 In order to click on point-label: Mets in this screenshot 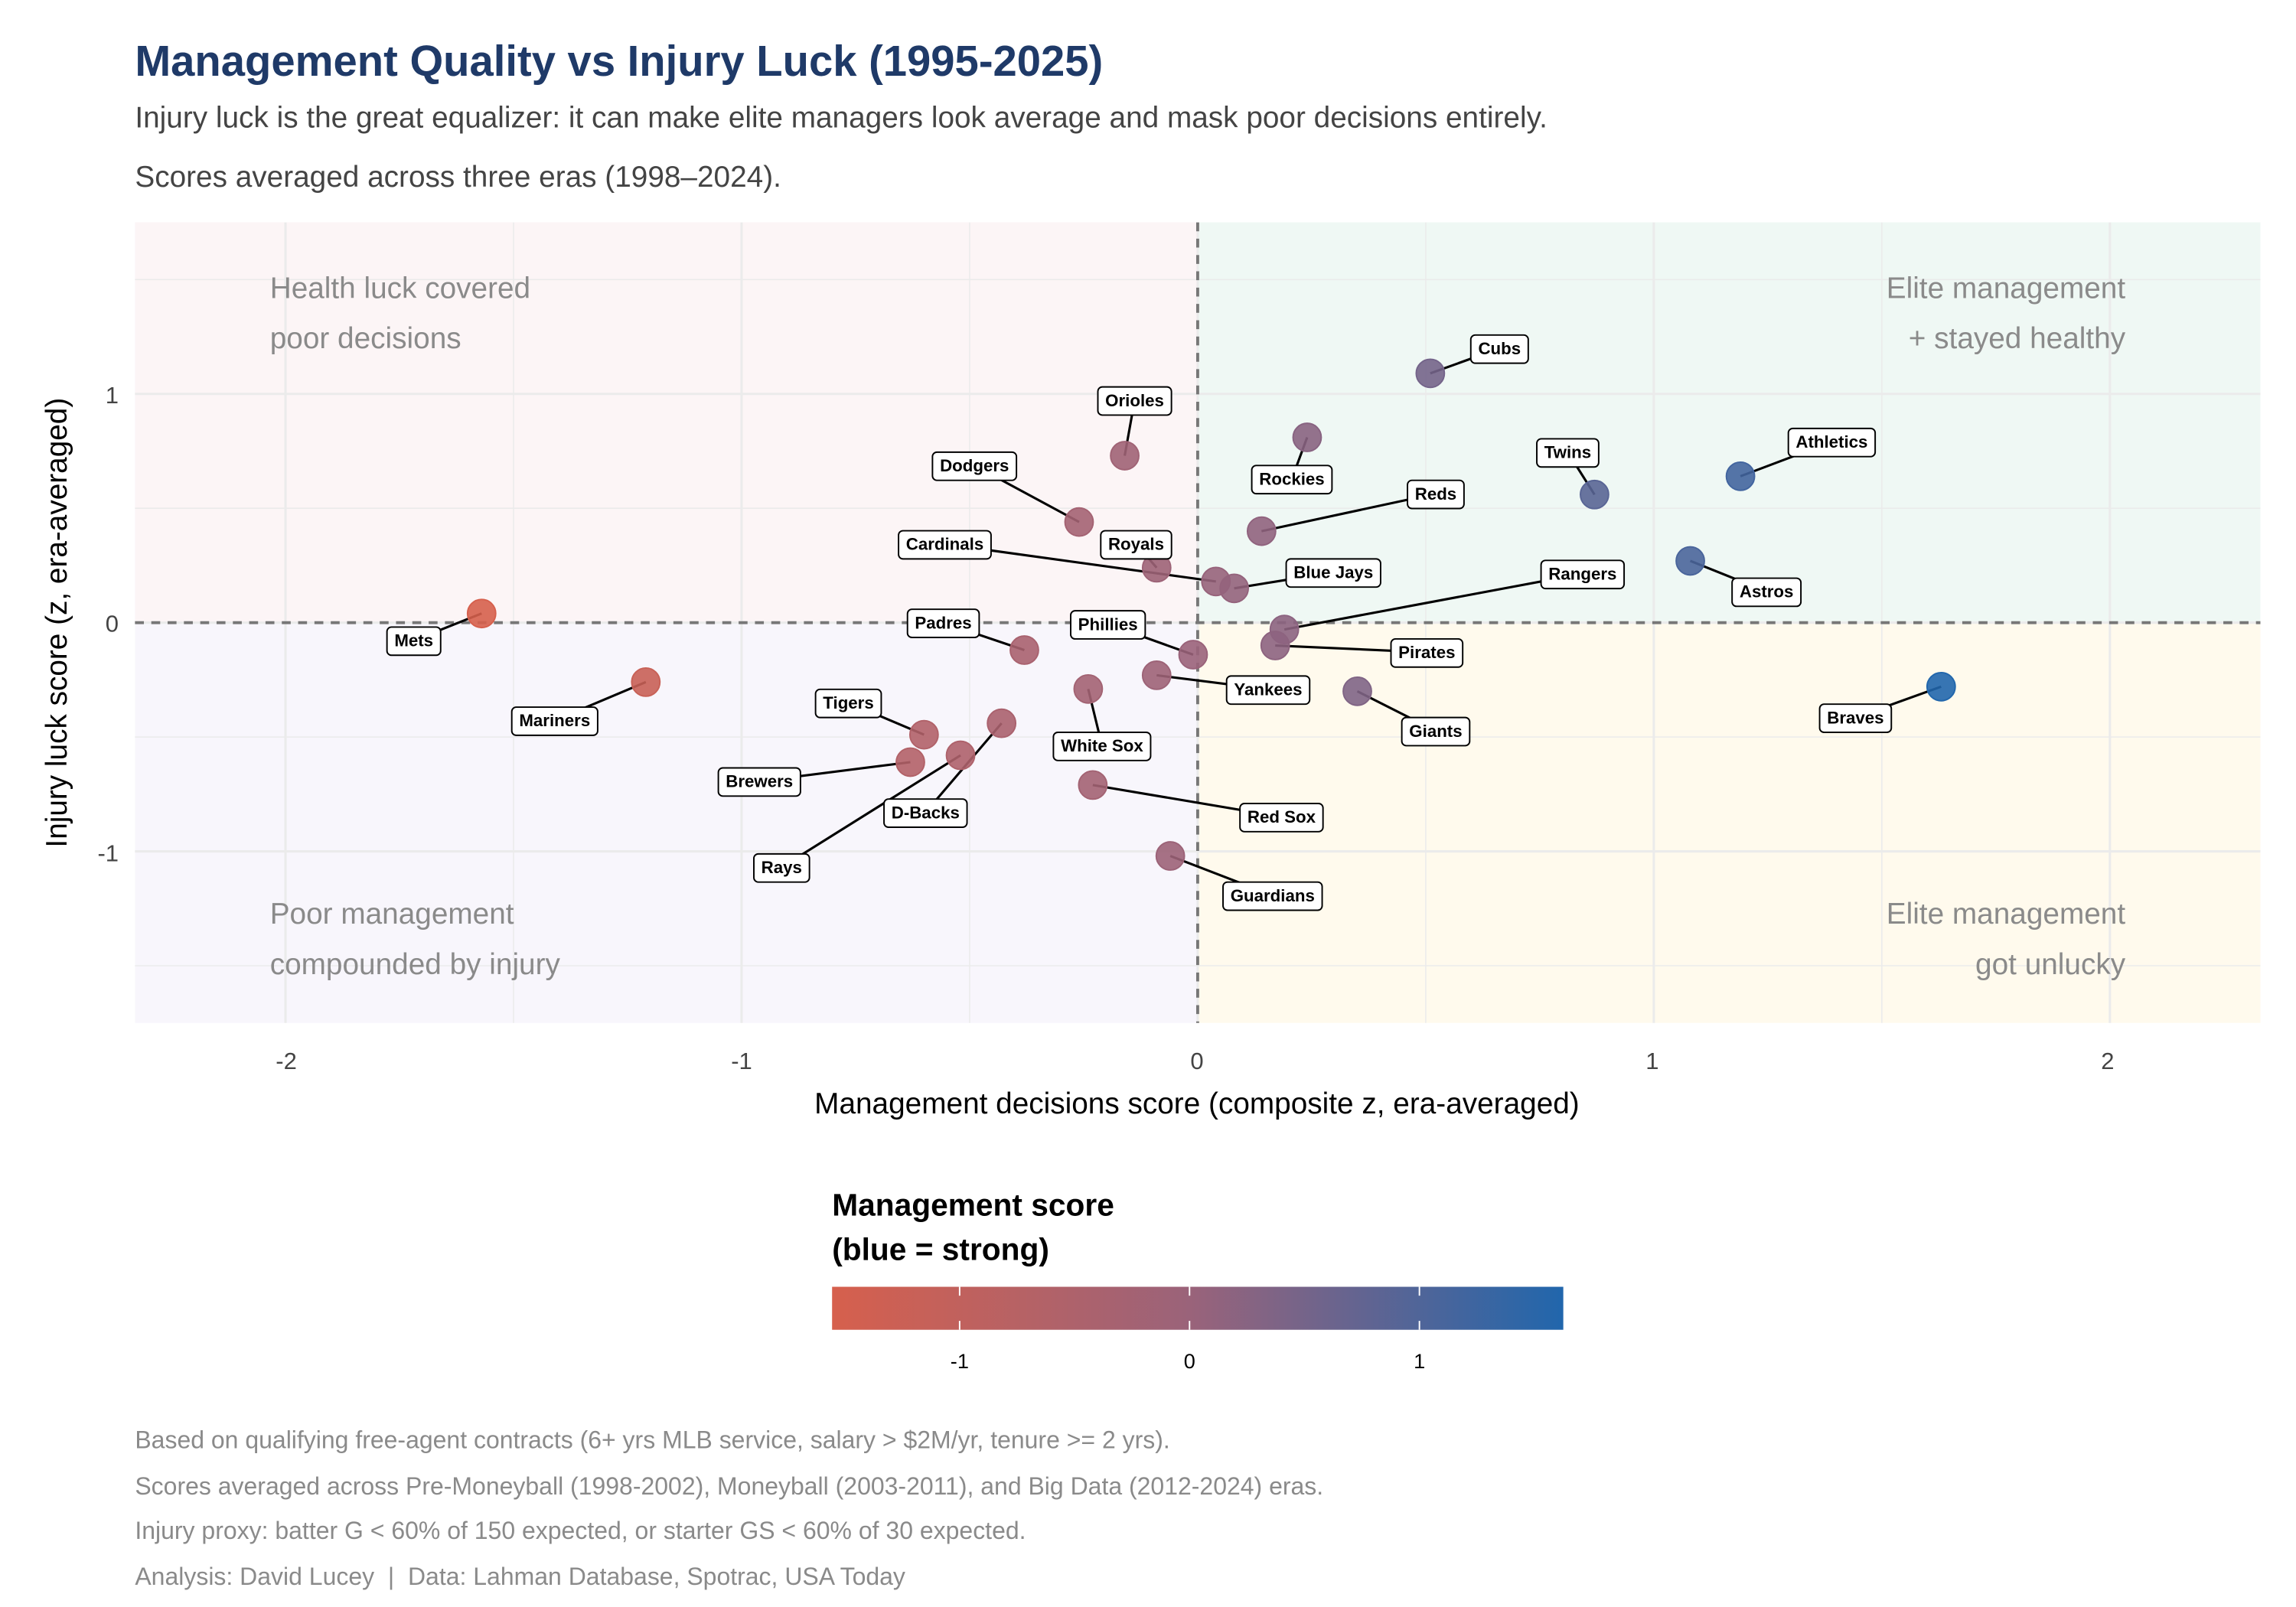, I will do `click(414, 641)`.